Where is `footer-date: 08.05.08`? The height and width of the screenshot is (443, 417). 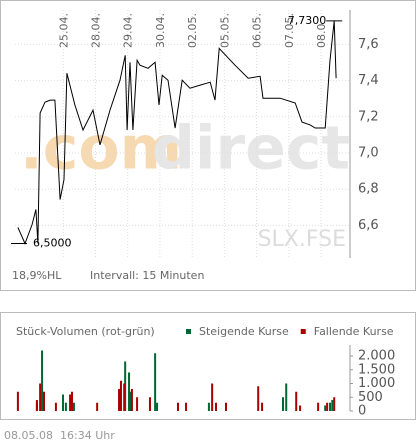
footer-date: 08.05.08 is located at coordinates (28, 435).